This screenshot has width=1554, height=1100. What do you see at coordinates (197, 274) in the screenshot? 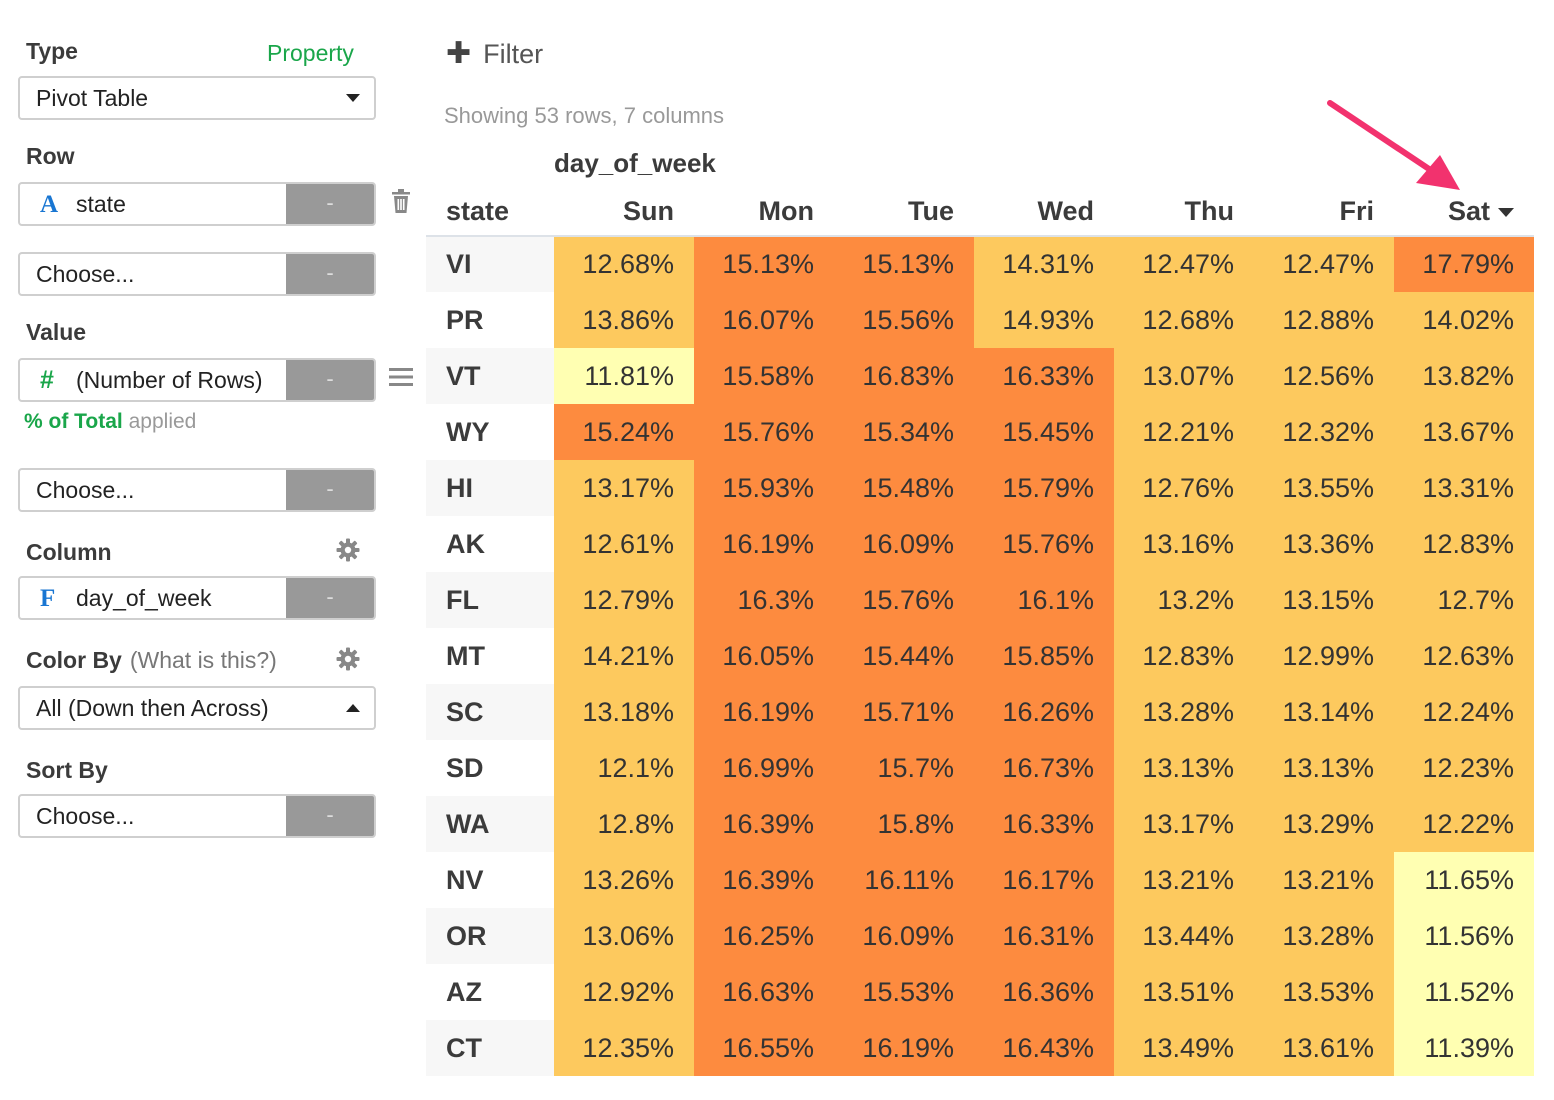
I see `row-choose-field: Choose... -` at bounding box center [197, 274].